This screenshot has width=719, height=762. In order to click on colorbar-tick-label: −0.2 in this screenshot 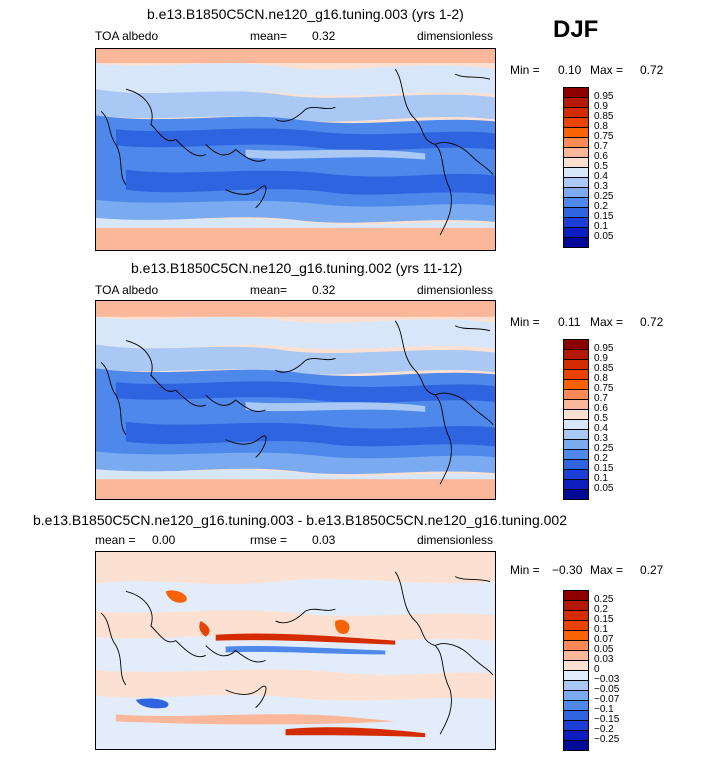, I will do `click(604, 729)`.